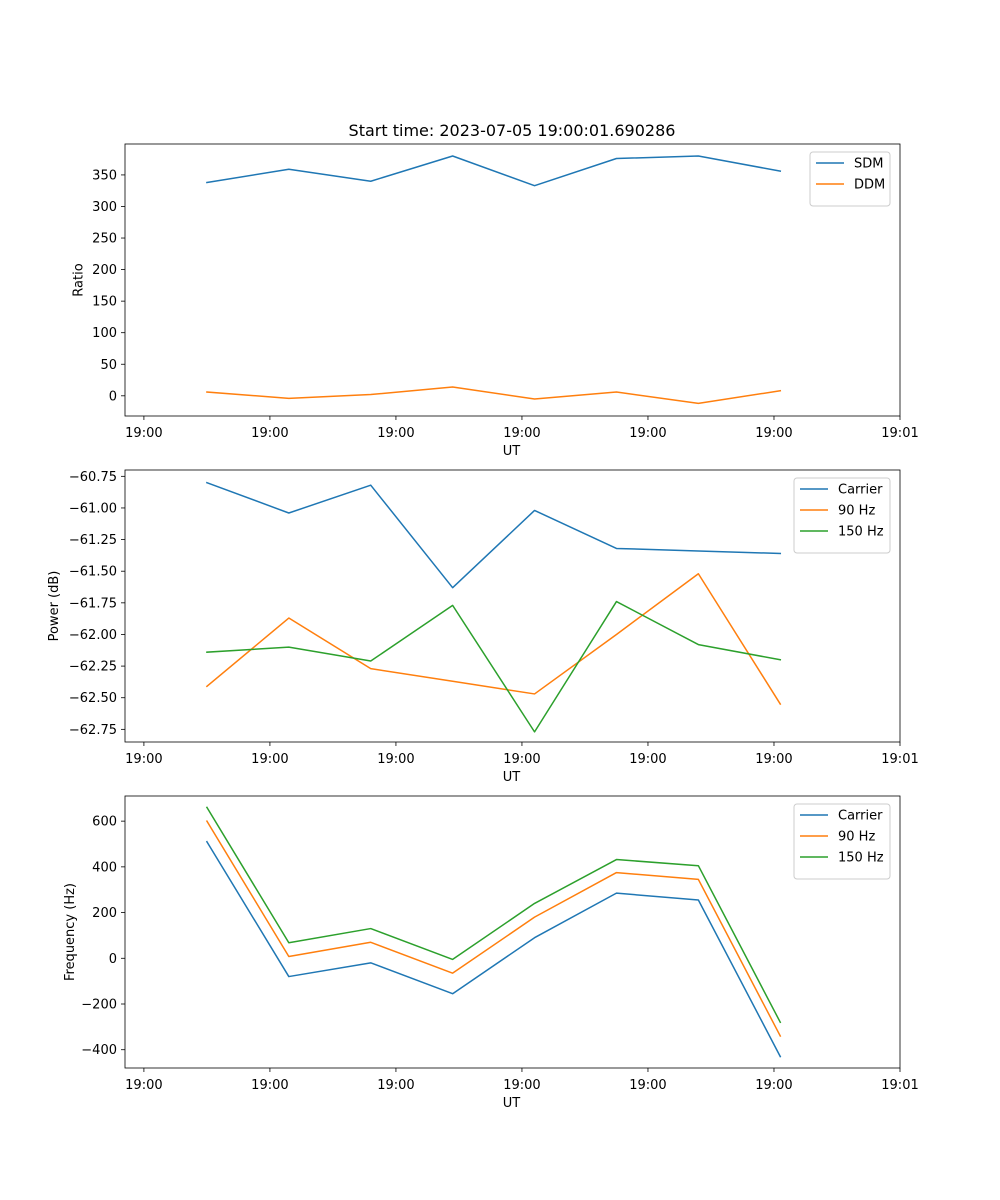 The width and height of the screenshot is (1000, 1200). What do you see at coordinates (104, 913) in the screenshot?
I see `frequency-y-tick-label: 200` at bounding box center [104, 913].